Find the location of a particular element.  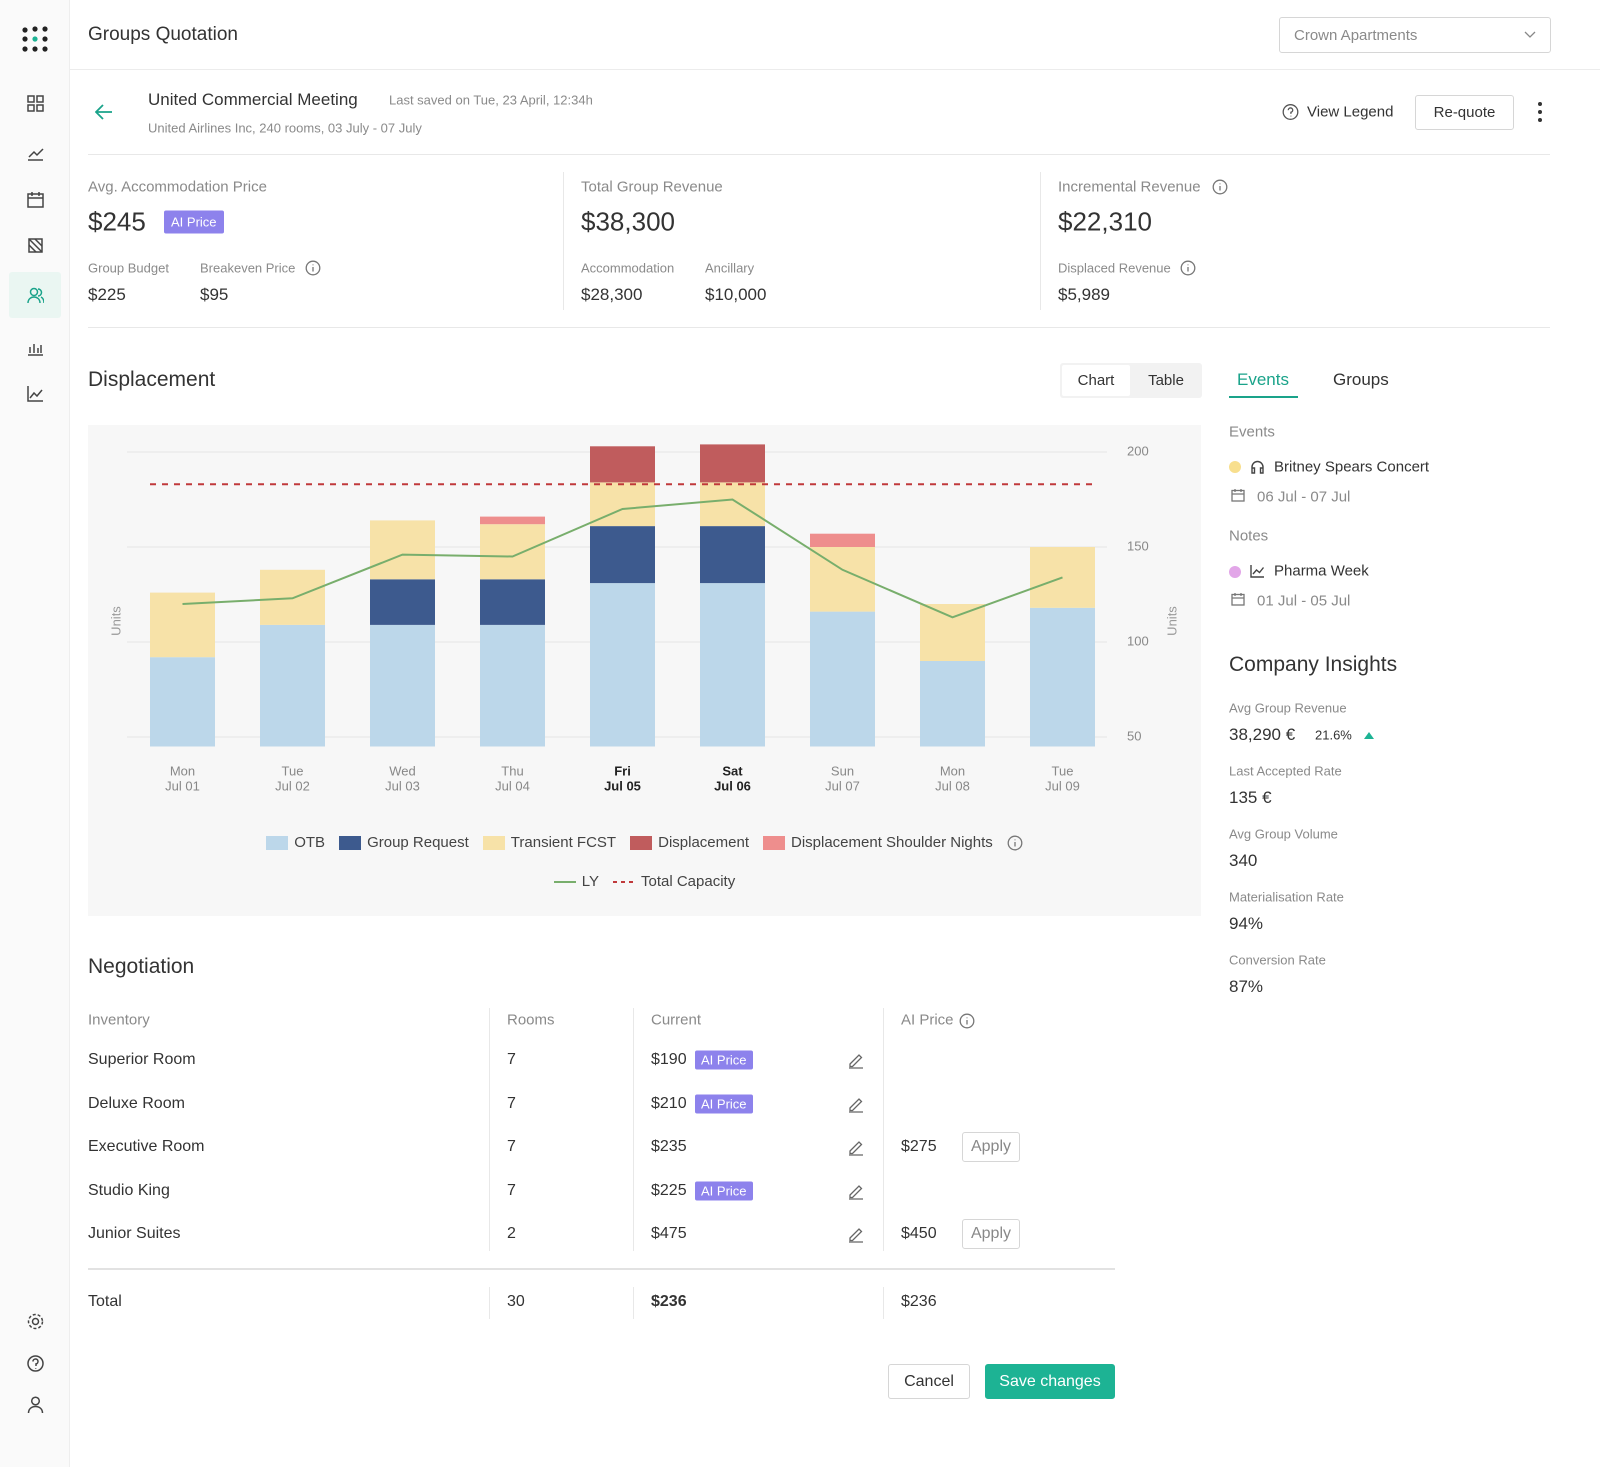

room-name: Studio King is located at coordinates (129, 1190).